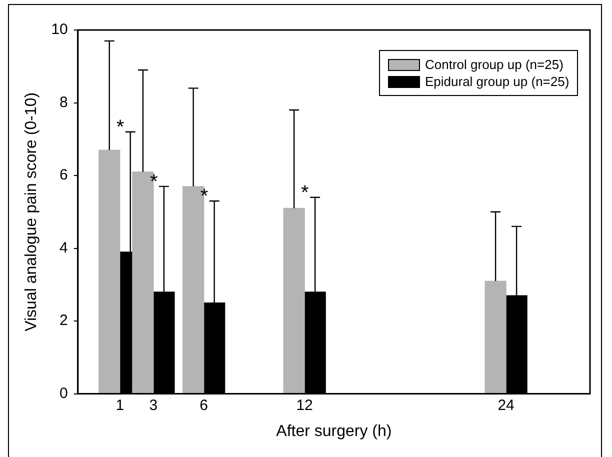 Image resolution: width=612 pixels, height=457 pixels. I want to click on legend-label: Epidural group up (n=25), so click(497, 81).